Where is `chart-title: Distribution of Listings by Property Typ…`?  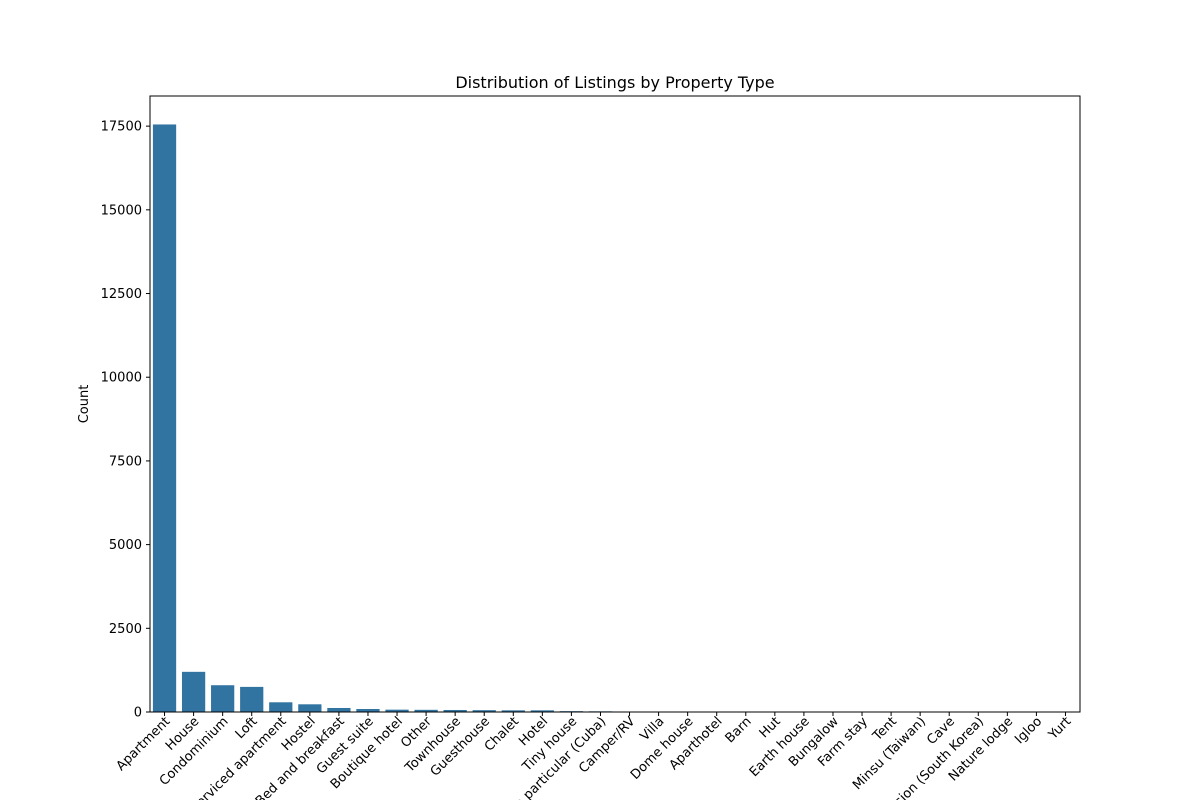
chart-title: Distribution of Listings by Property Typ… is located at coordinates (614, 82).